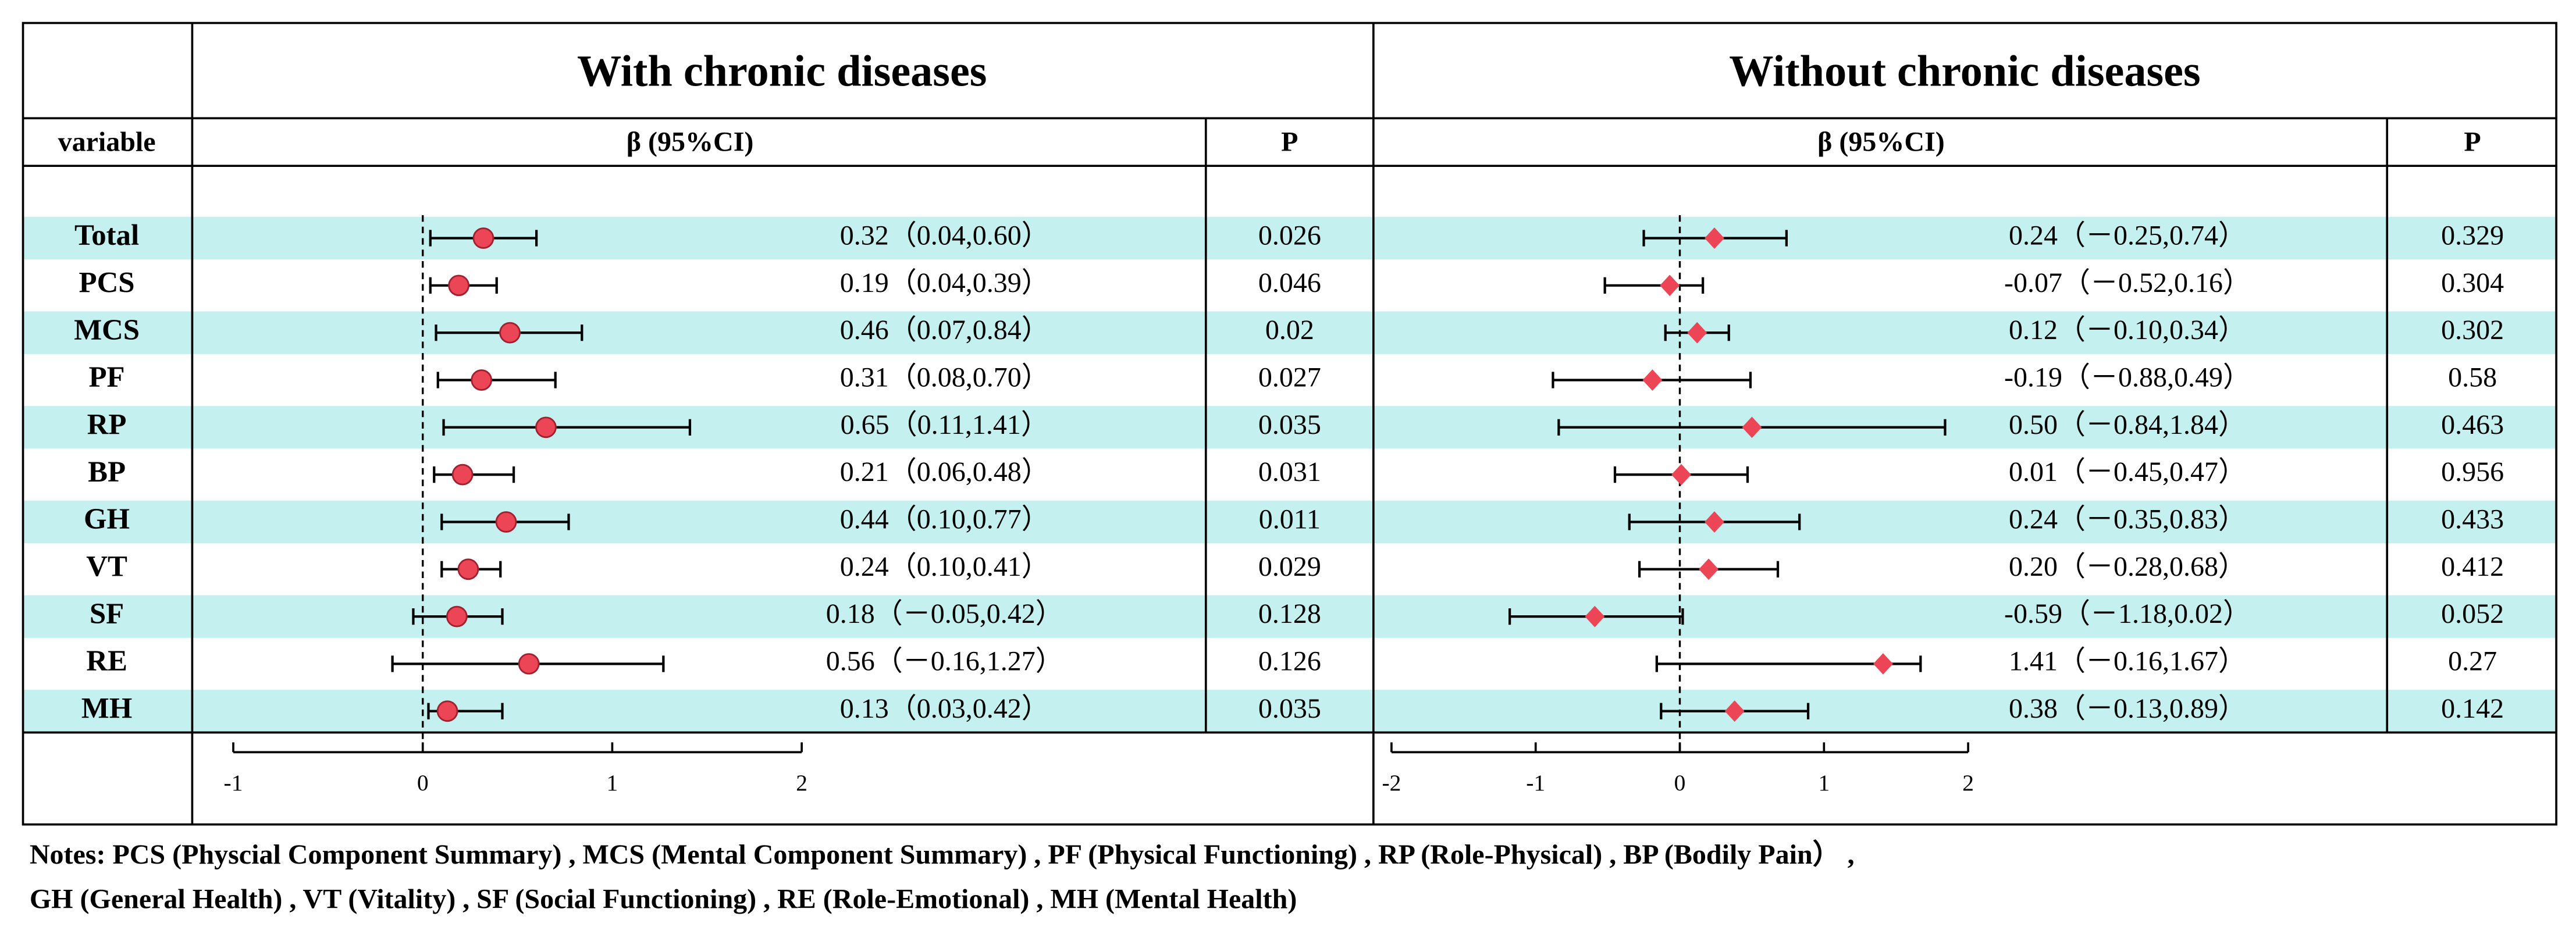 The image size is (2576, 934). Describe the element at coordinates (107, 613) in the screenshot. I see `row-label: SF` at that location.